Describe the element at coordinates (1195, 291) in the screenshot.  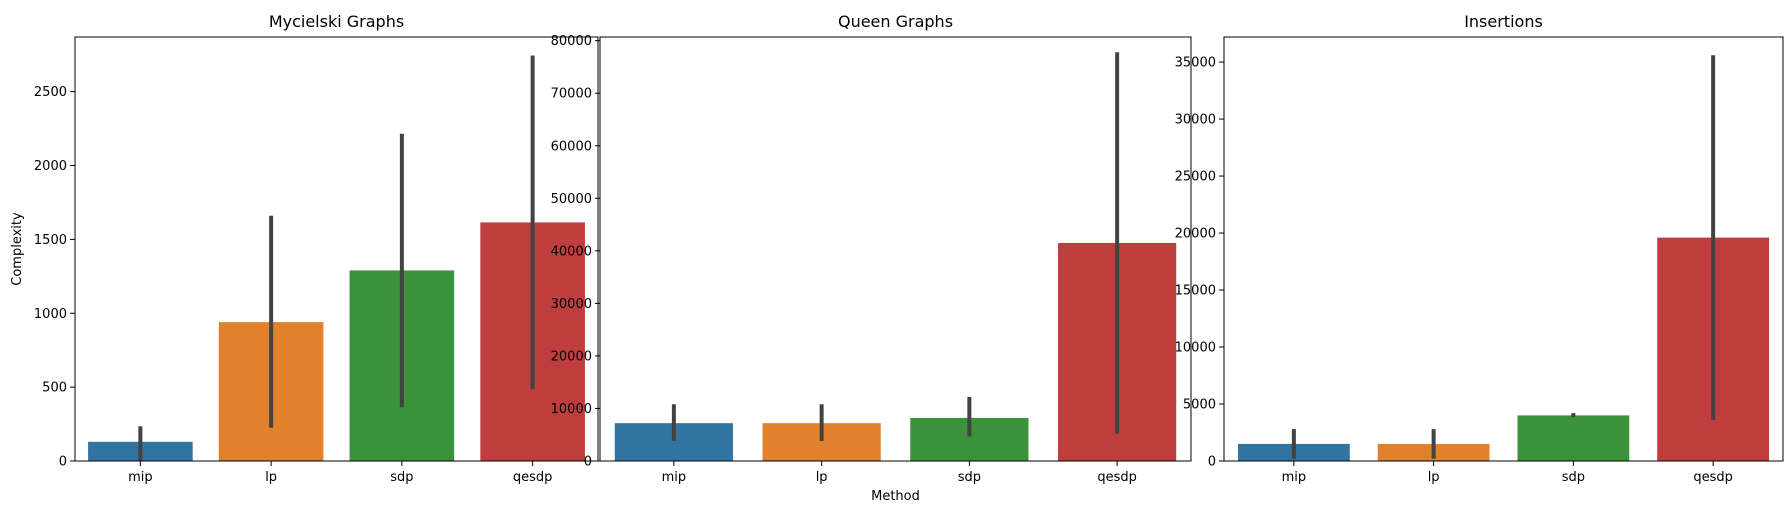
I see `y-tick-label: 15000` at that location.